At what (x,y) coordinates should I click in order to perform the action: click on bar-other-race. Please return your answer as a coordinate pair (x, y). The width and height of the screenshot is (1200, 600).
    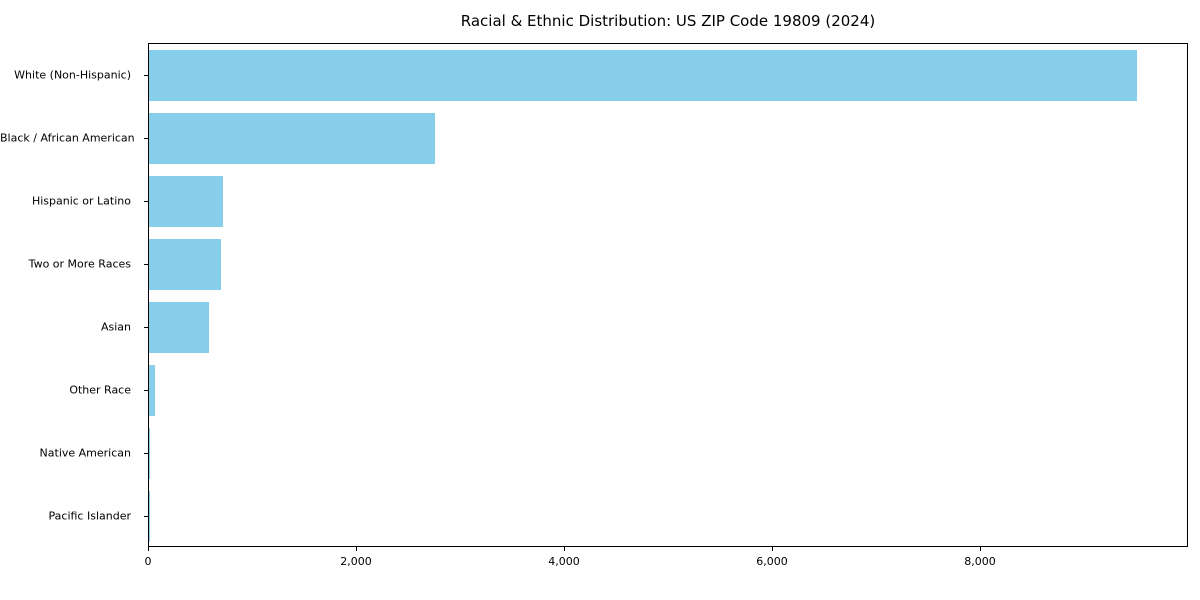
    Looking at the image, I should click on (152, 390).